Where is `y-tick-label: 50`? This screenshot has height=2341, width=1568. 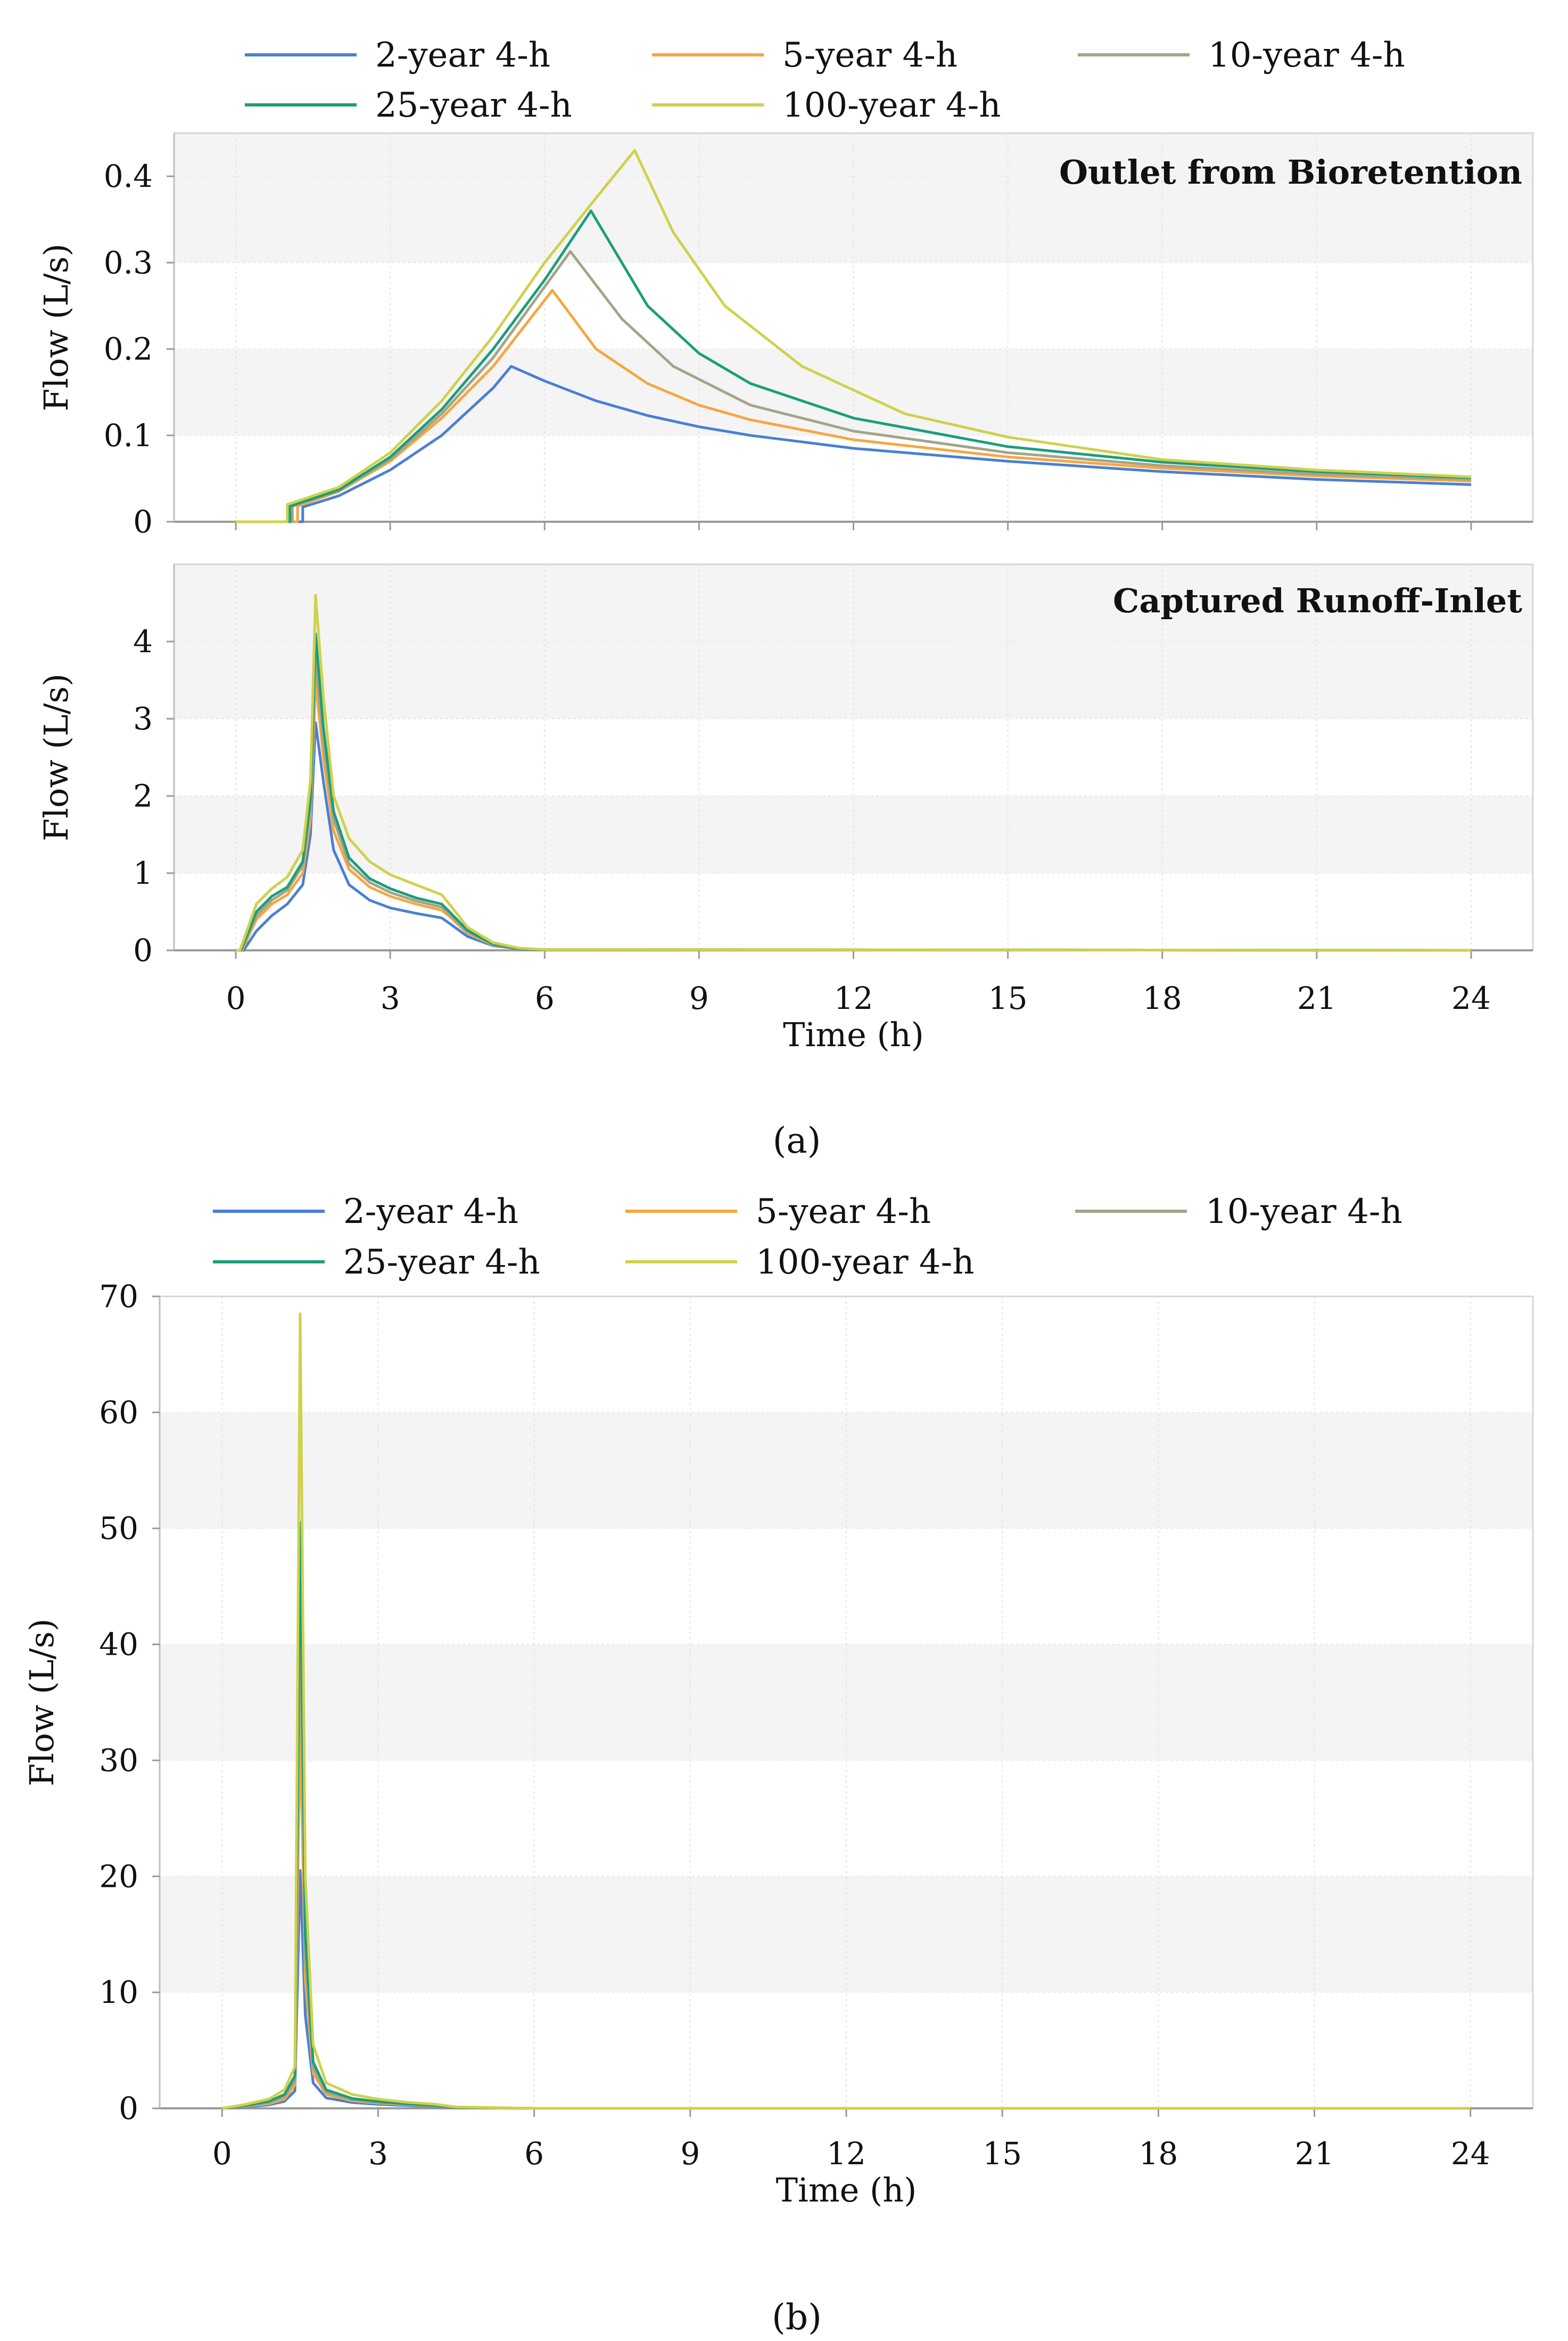 y-tick-label: 50 is located at coordinates (119, 1528).